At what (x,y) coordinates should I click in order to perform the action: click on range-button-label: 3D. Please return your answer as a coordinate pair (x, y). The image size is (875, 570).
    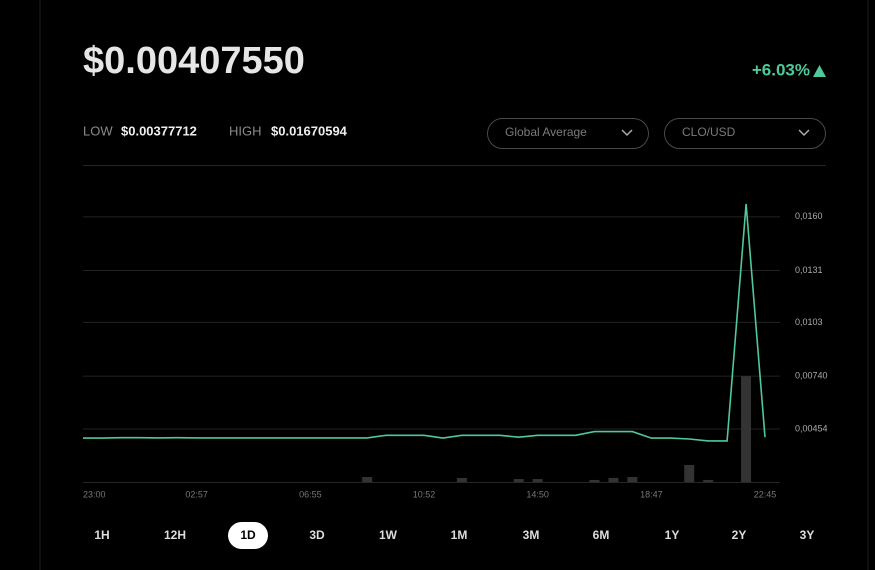
    Looking at the image, I should click on (317, 535).